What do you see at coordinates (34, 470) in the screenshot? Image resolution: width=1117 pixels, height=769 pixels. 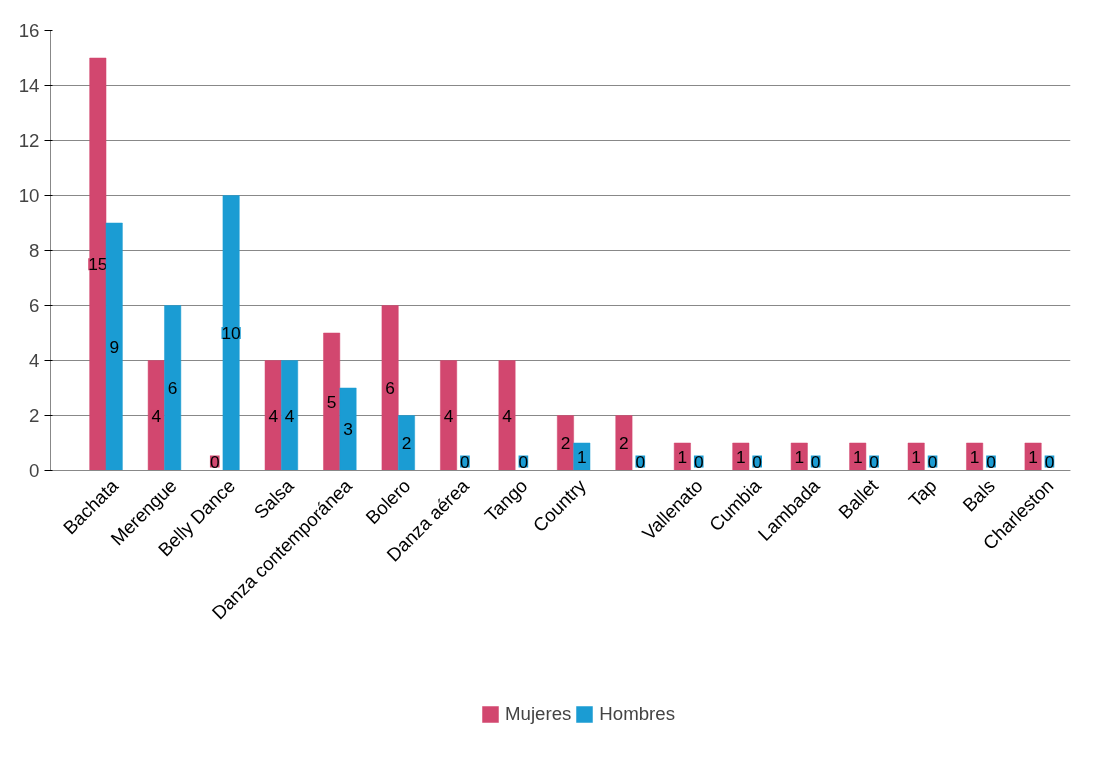 I see `y-tick-label: 0` at bounding box center [34, 470].